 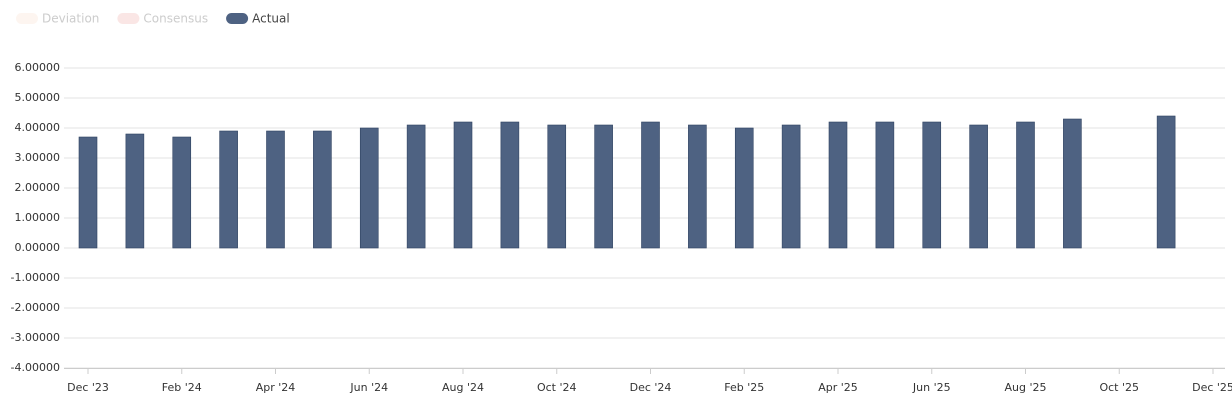 I want to click on y-tick-label: 2.00000, so click(x=38, y=187).